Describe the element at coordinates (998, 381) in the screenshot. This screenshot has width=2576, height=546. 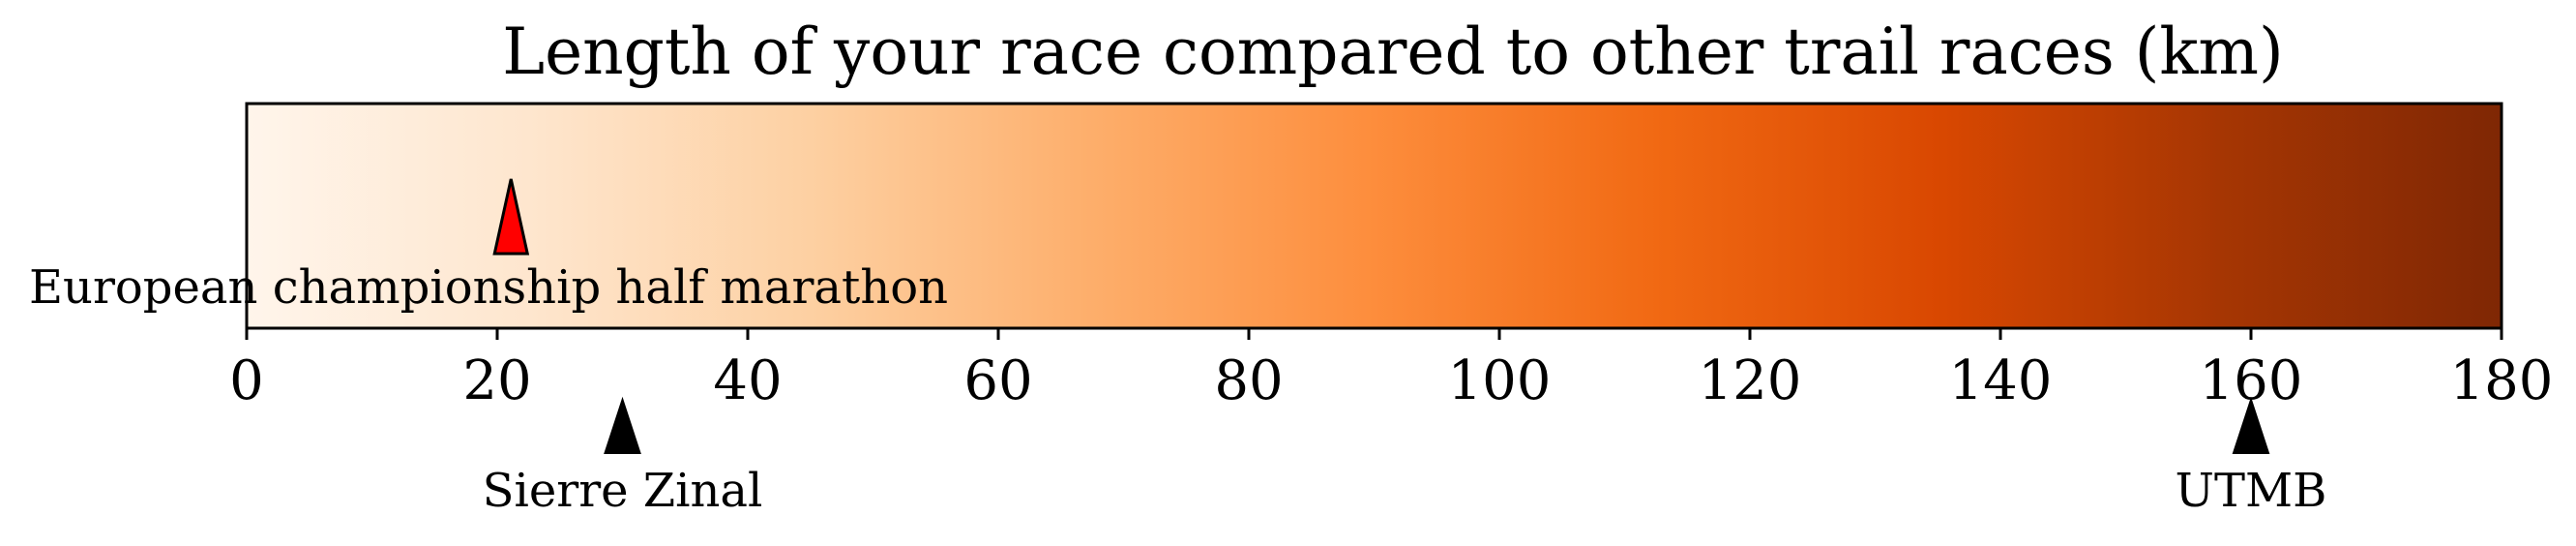
I see `x-tick-label: 60` at that location.